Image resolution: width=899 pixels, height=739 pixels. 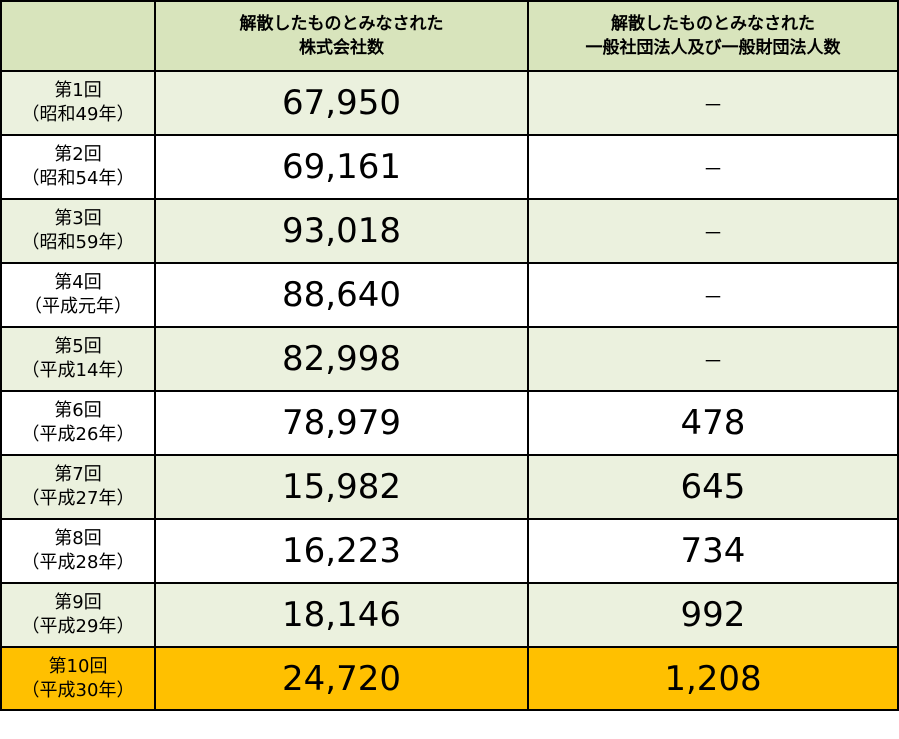 I want to click on associations-count: 1,208, so click(x=713, y=678).